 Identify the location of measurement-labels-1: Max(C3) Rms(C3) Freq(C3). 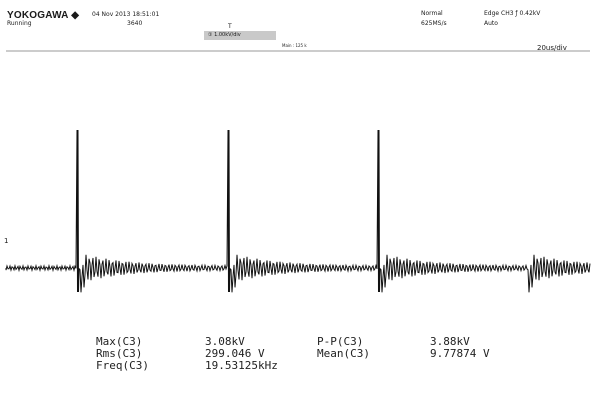
(122, 354).